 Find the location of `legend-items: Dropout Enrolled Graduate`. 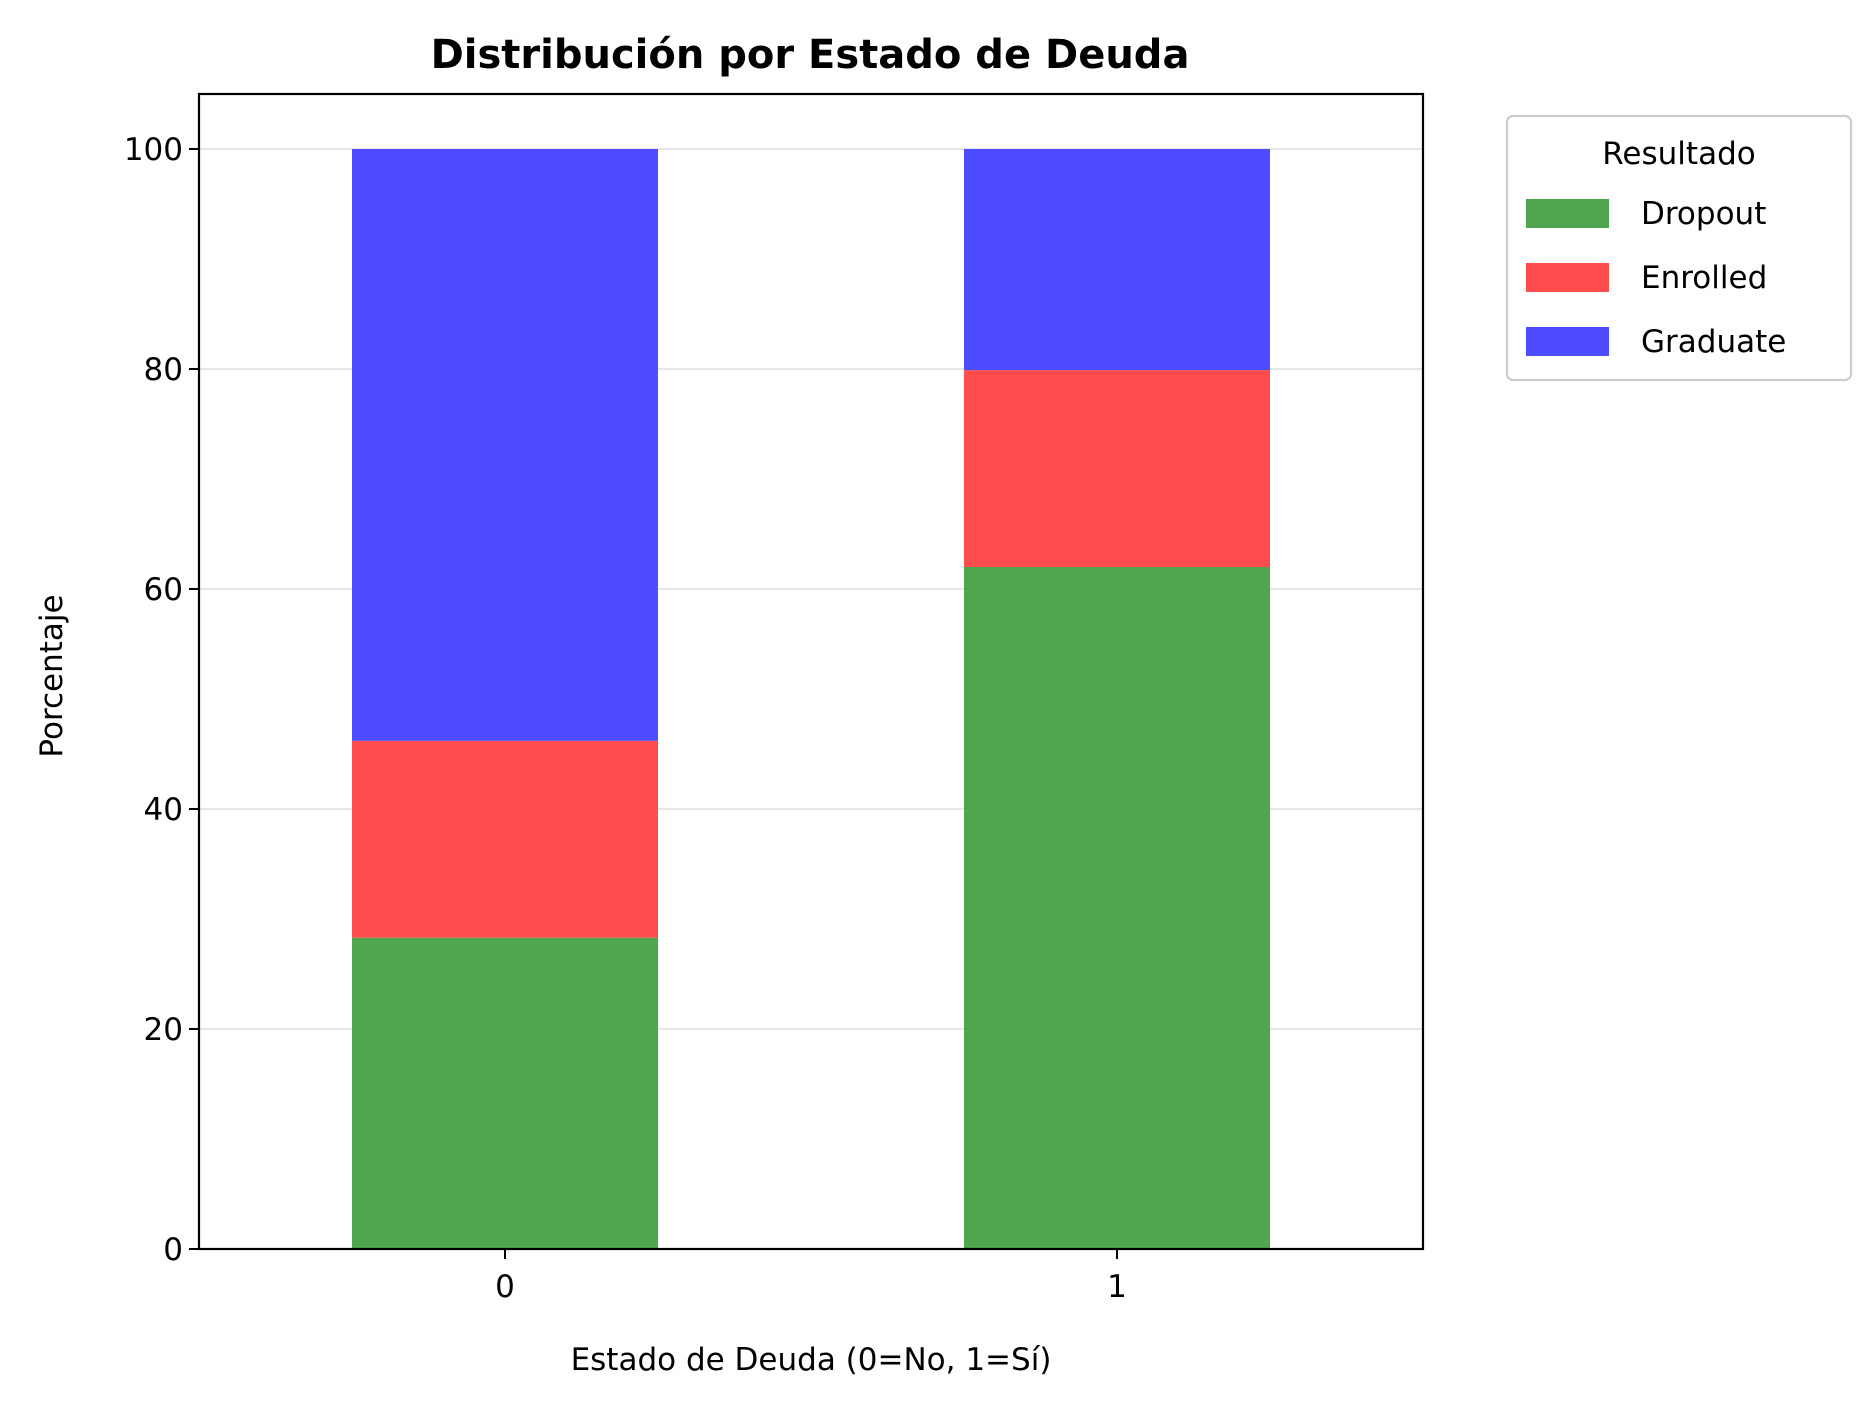

legend-items: Dropout Enrolled Graduate is located at coordinates (1656, 278).